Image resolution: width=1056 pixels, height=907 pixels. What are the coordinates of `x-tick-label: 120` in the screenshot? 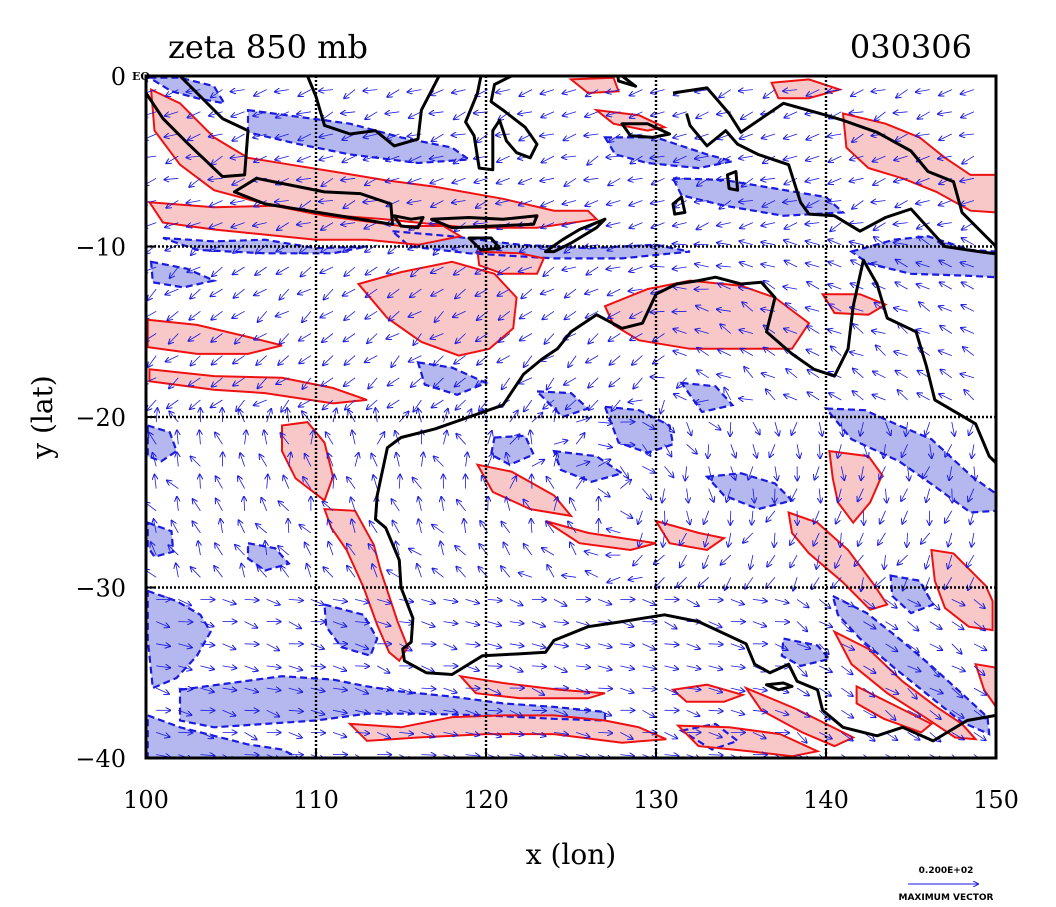 It's located at (486, 800).